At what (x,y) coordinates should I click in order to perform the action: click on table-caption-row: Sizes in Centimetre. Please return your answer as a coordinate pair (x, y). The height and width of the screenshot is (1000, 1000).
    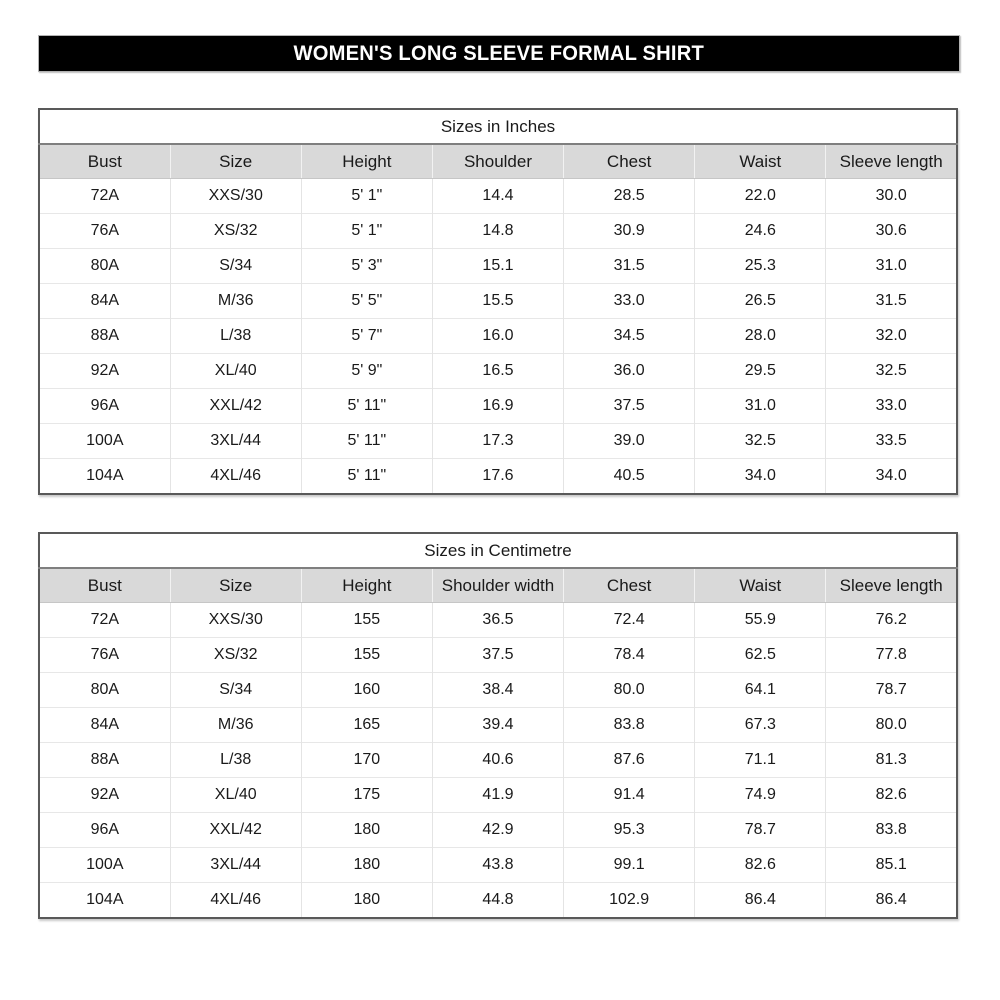
    Looking at the image, I should click on (498, 551).